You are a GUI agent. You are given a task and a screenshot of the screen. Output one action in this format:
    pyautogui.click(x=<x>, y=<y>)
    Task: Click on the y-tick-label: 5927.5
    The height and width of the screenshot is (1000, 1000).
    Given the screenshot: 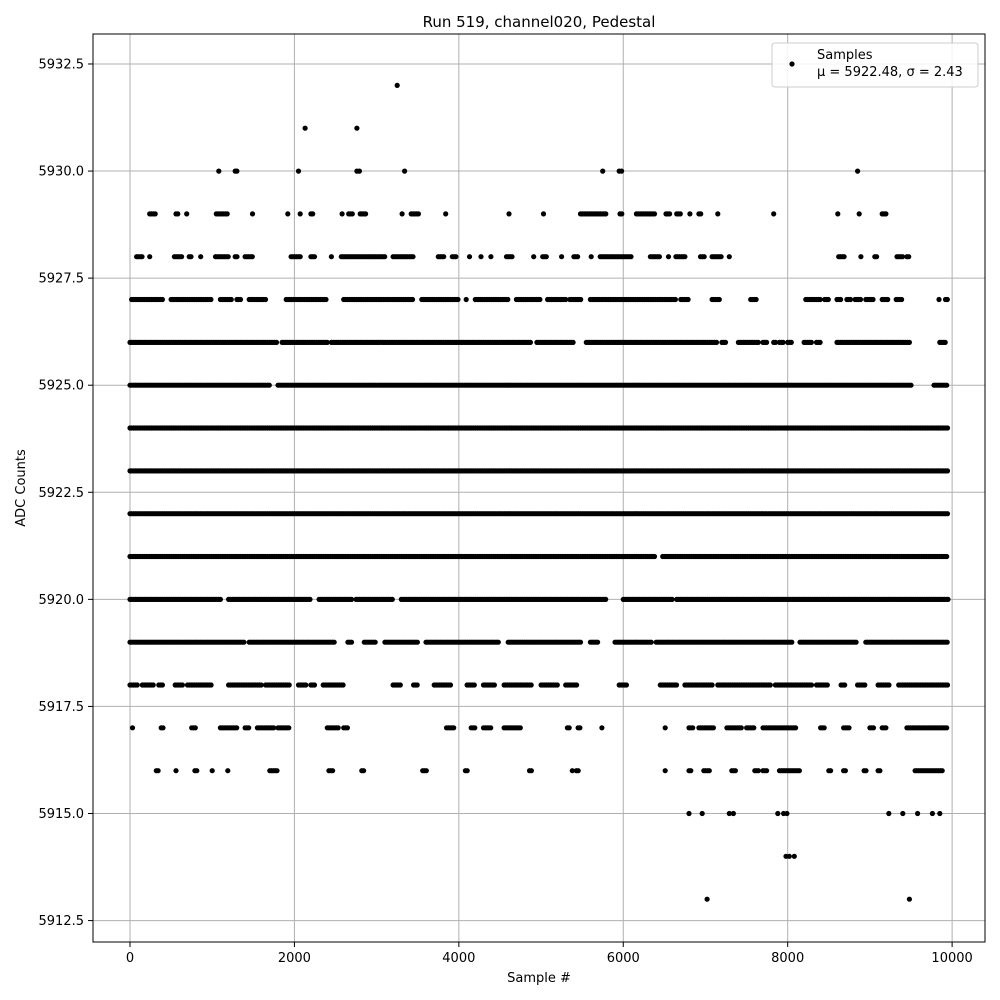 What is the action you would take?
    pyautogui.click(x=62, y=279)
    